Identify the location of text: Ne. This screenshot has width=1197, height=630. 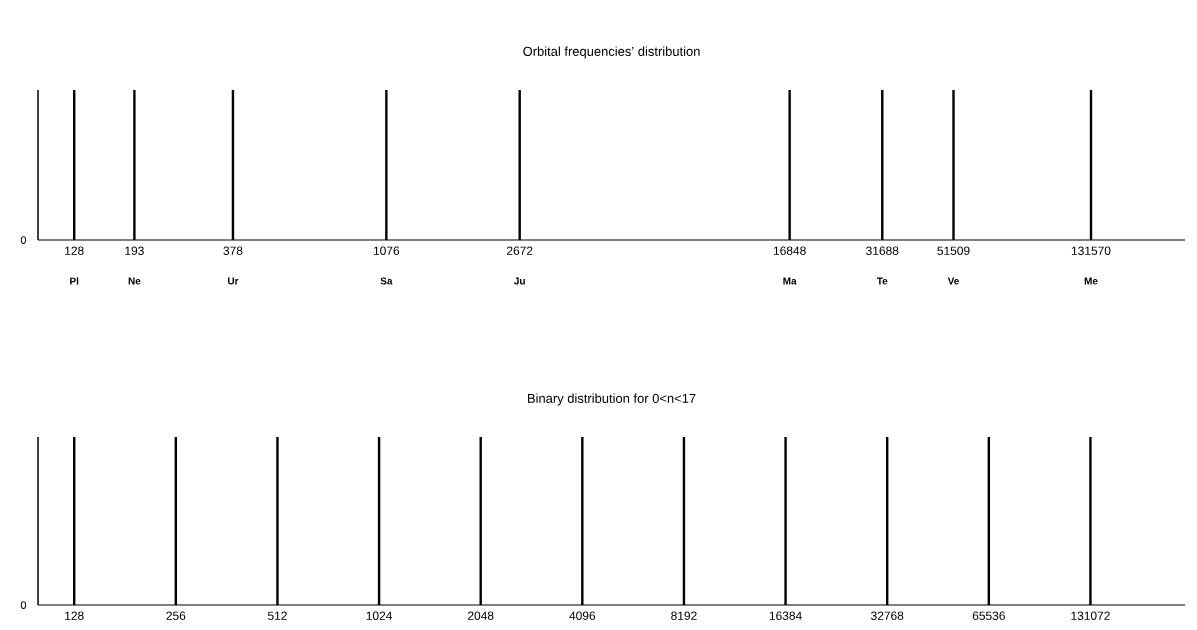
(134, 281).